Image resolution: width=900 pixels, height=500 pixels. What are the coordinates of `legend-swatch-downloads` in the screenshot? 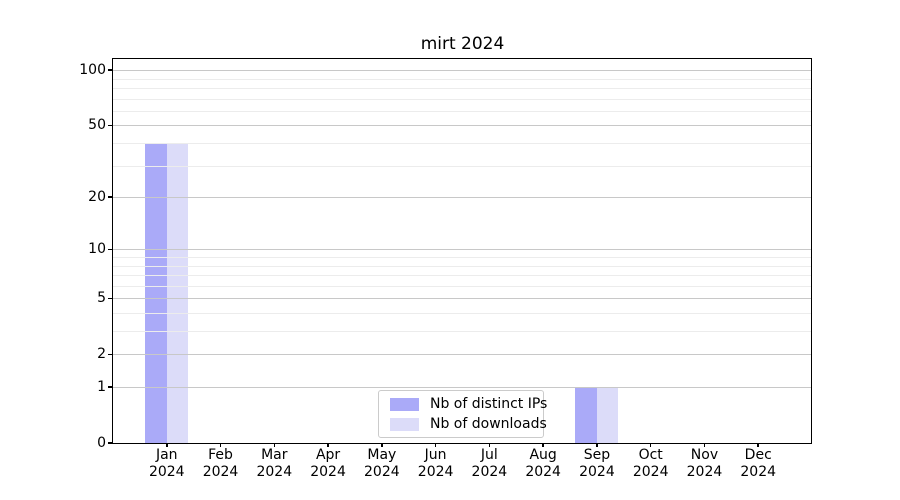 It's located at (404, 424).